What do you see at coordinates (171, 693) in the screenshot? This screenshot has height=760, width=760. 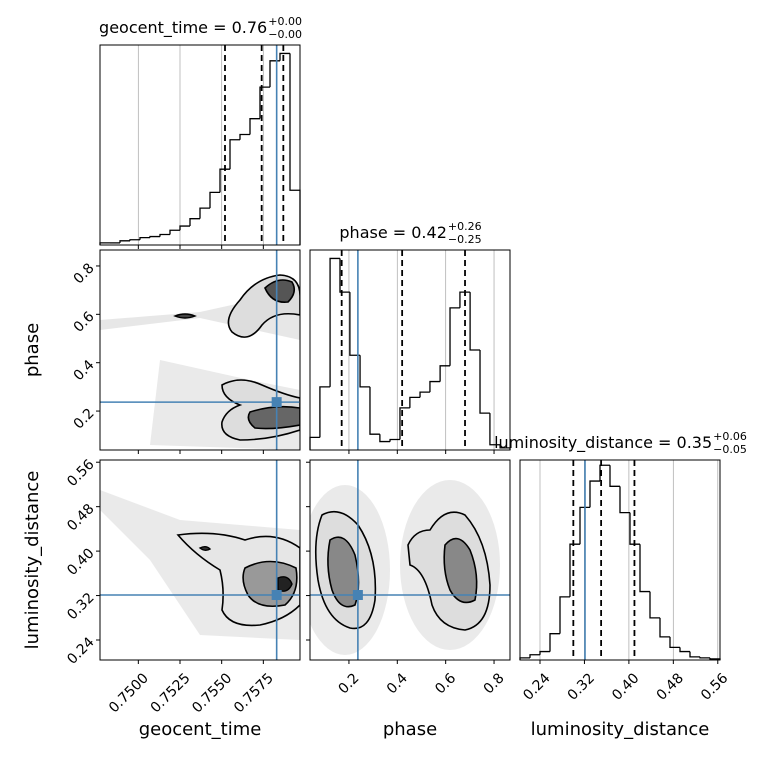 I see `x-tick-label: 0.7525` at bounding box center [171, 693].